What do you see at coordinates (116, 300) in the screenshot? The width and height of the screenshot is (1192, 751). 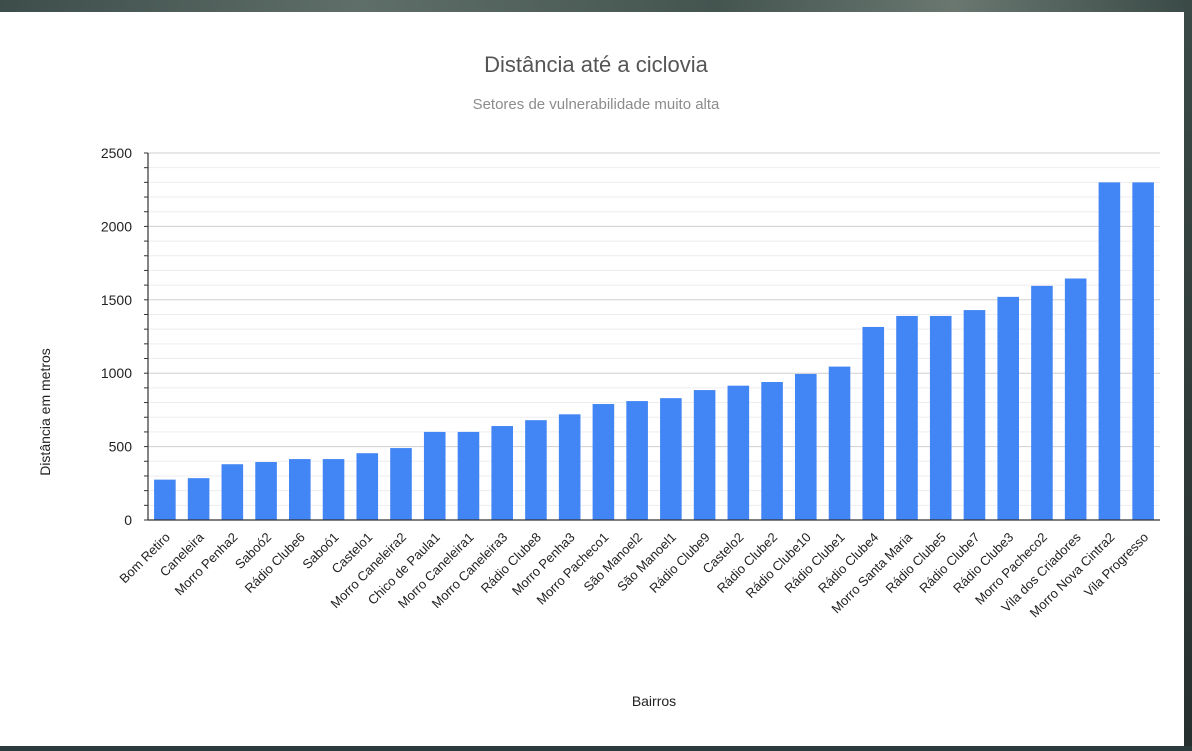 I see `y-tick-label: 1500` at bounding box center [116, 300].